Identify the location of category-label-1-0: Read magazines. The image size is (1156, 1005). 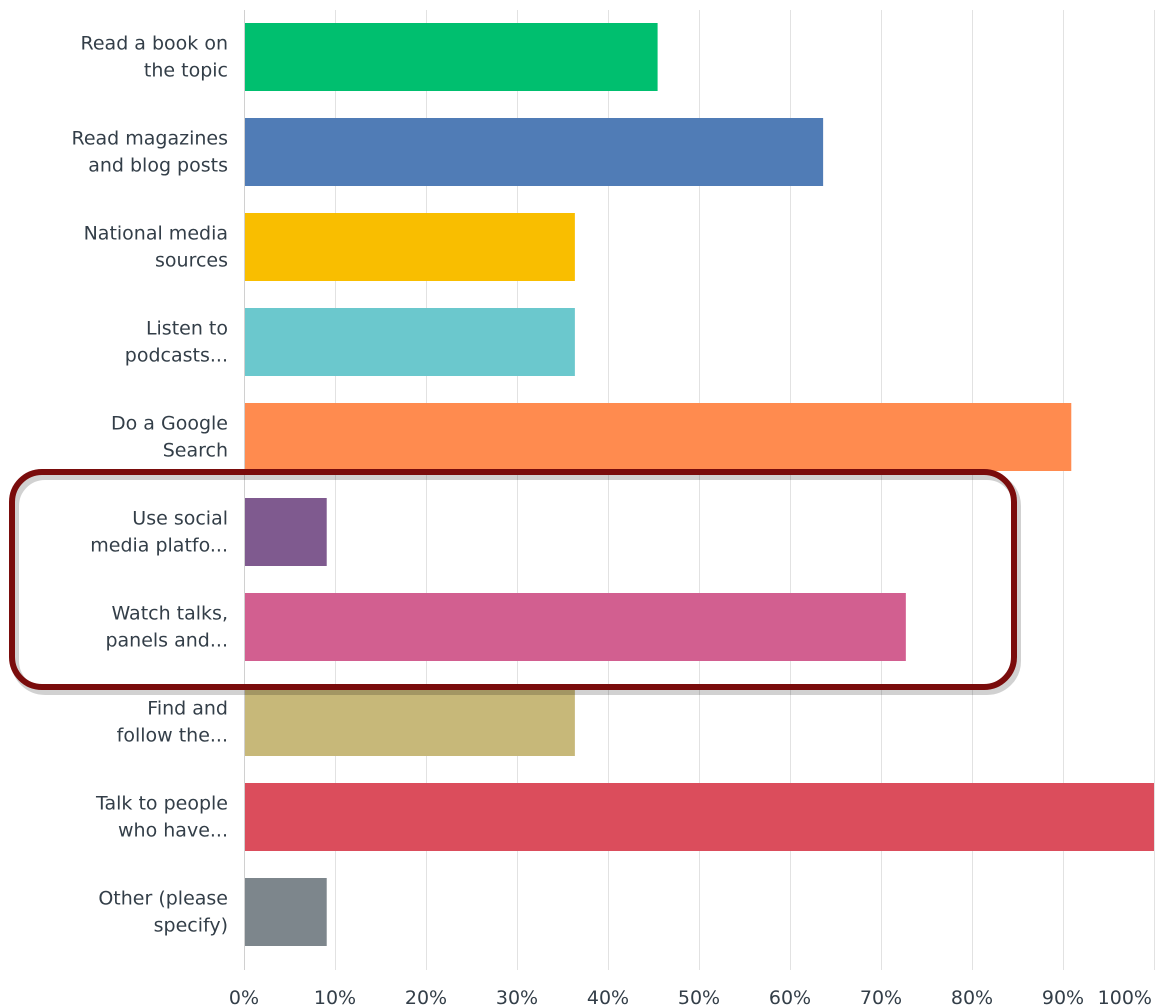
(149, 139).